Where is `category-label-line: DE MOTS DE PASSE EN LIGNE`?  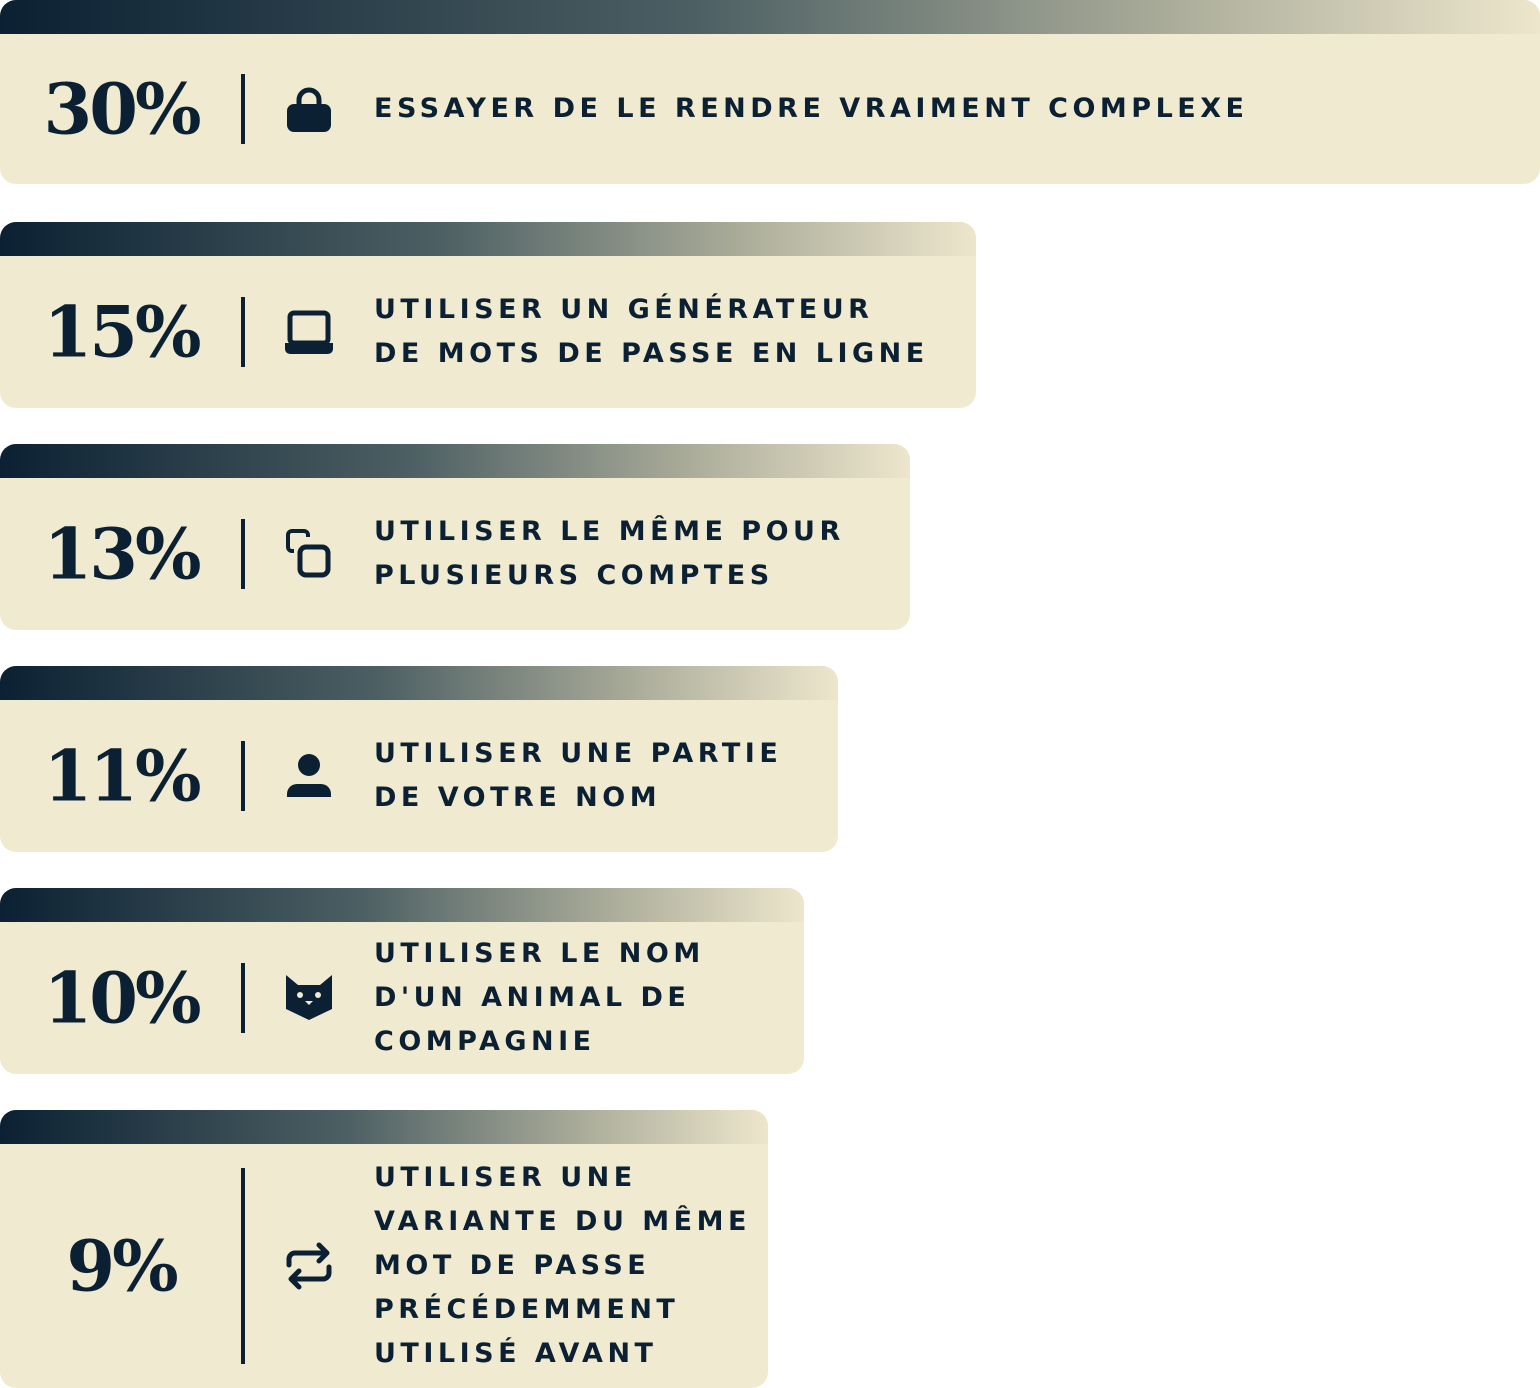
category-label-line: DE MOTS DE PASSE EN LIGNE is located at coordinates (651, 353).